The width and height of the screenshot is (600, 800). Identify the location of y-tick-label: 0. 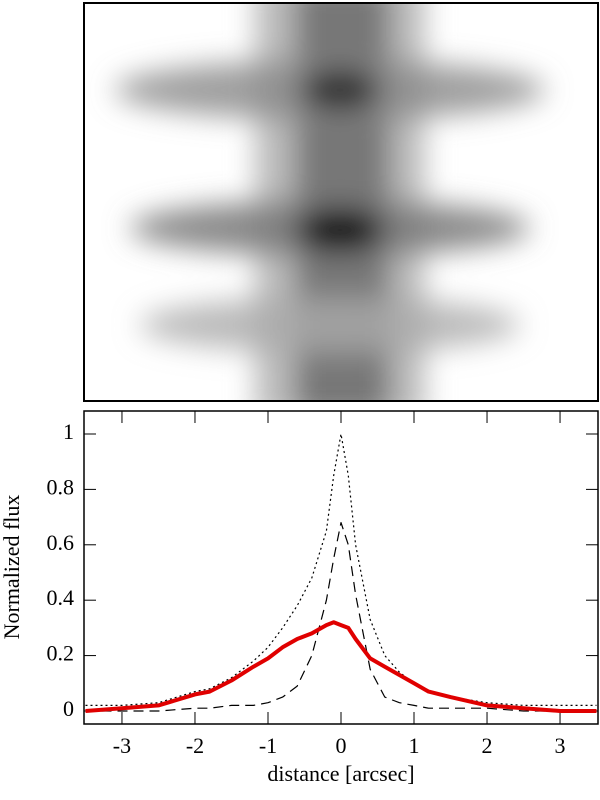
(68, 708).